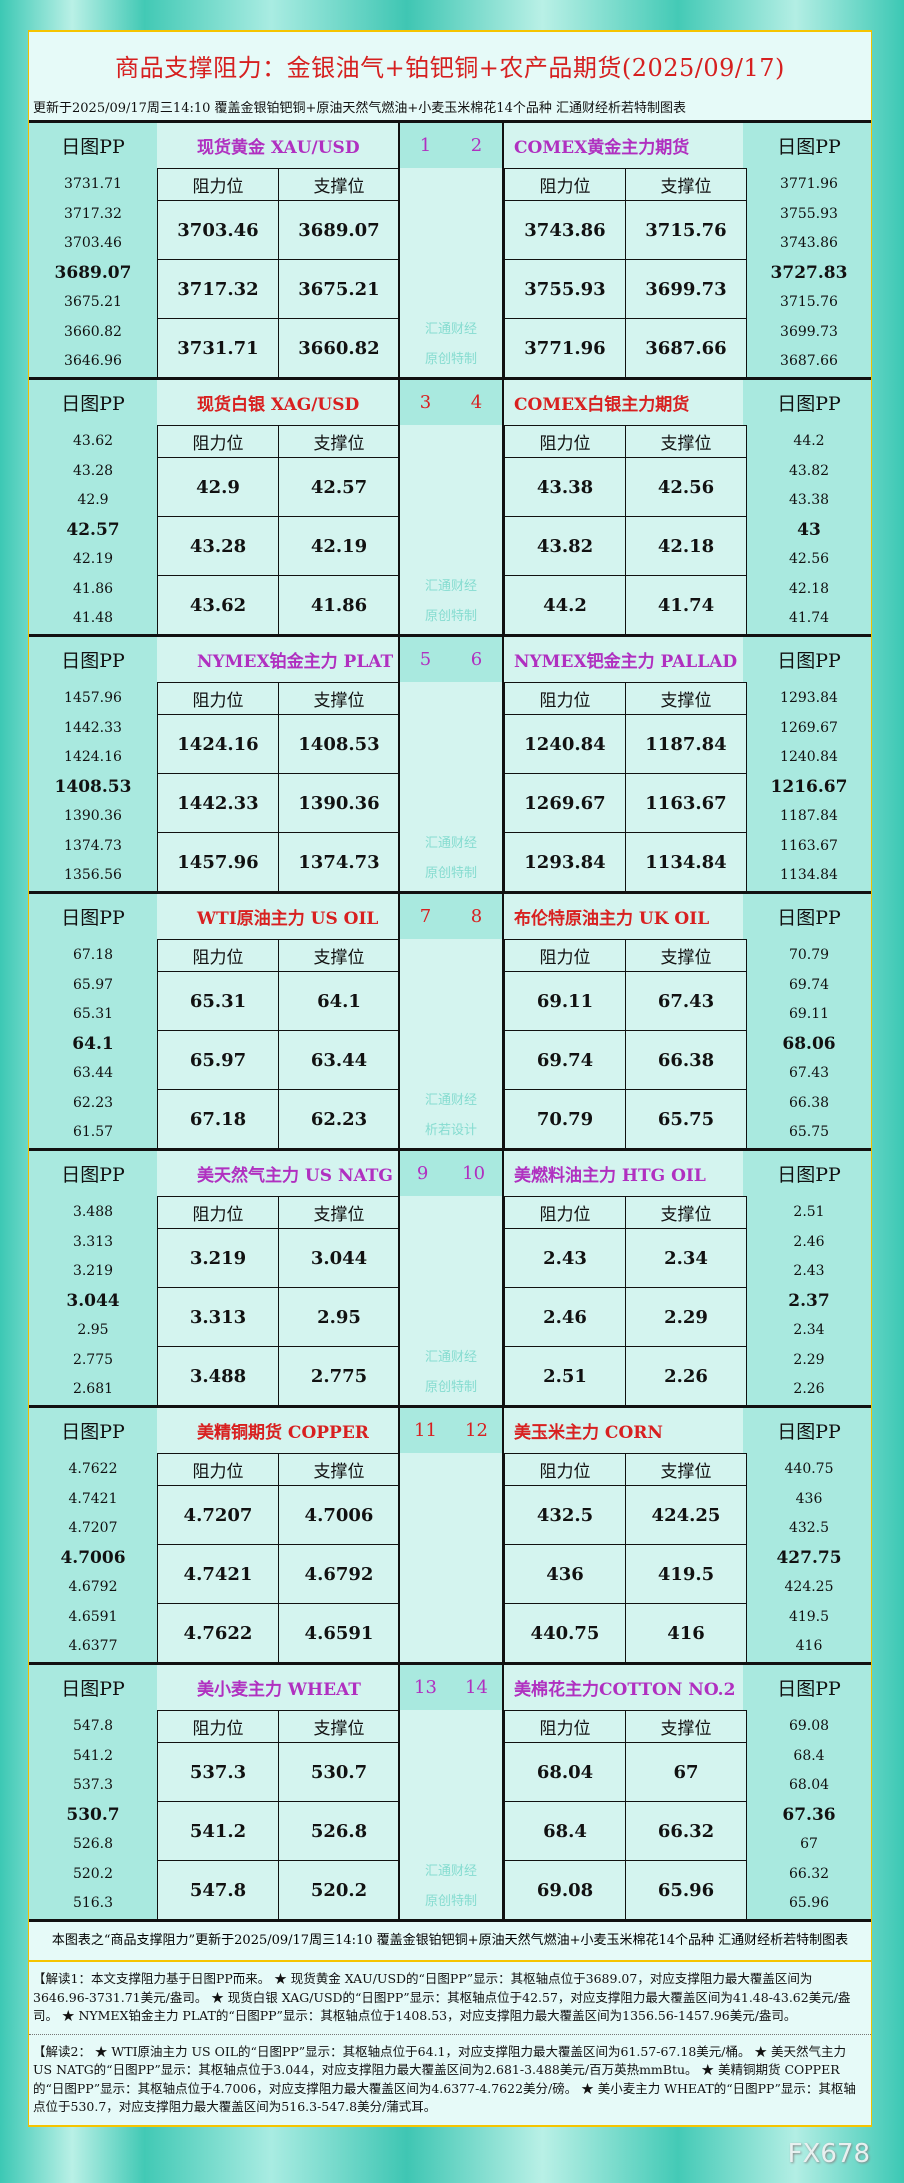 The image size is (904, 2183). I want to click on table-row: 4.7622 4.6591, so click(278, 1633).